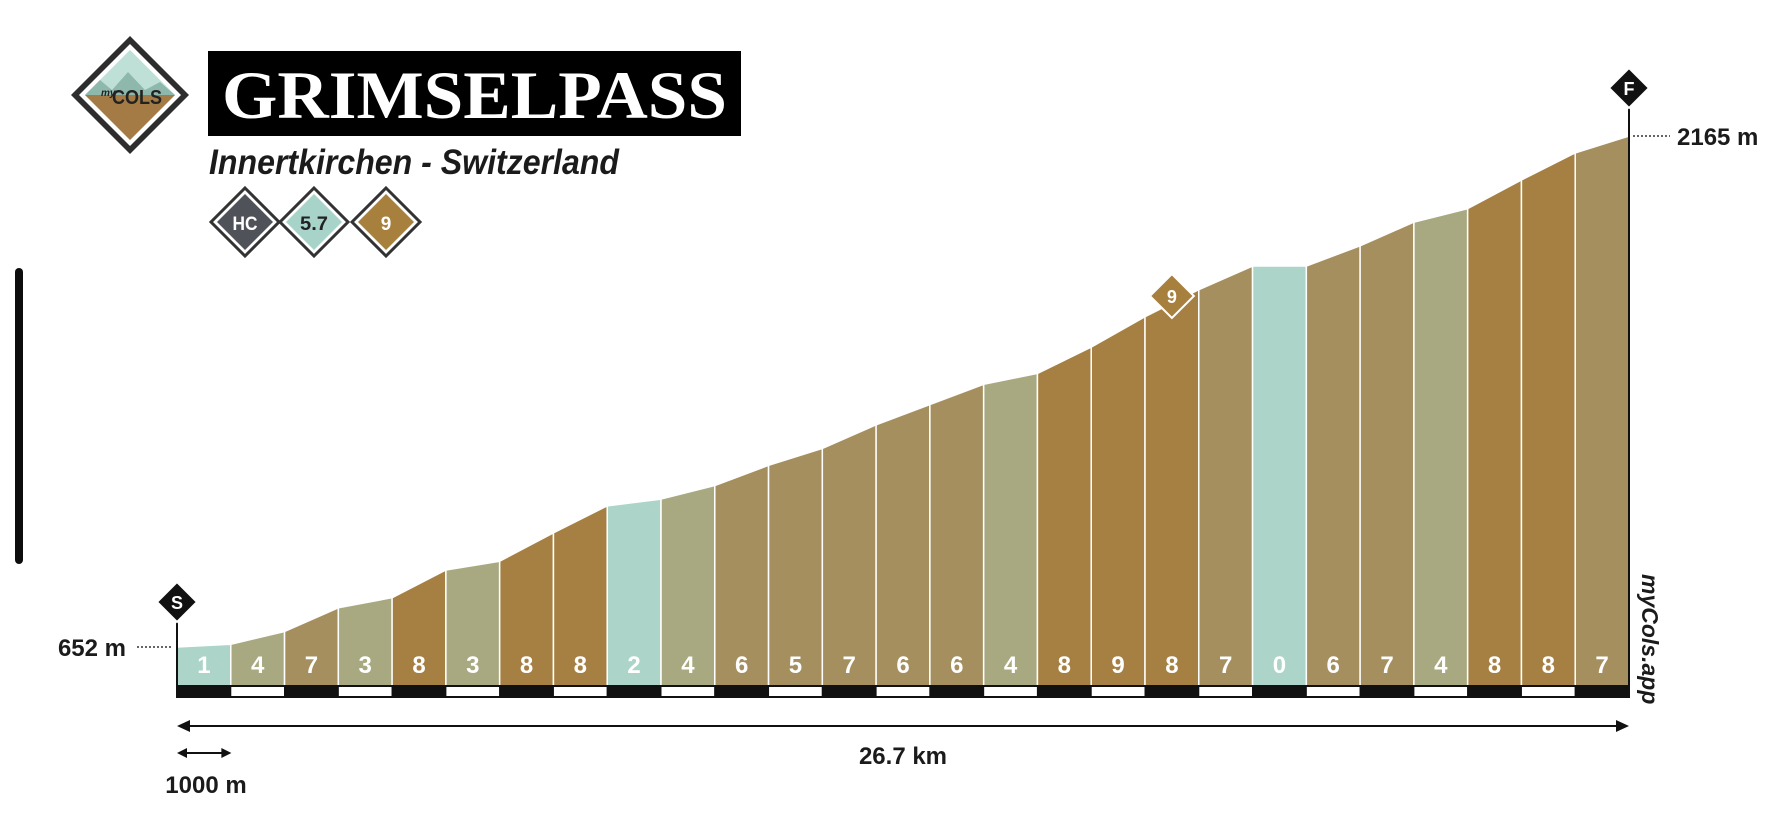  I want to click on segment-grade-label: 0, so click(1279, 665).